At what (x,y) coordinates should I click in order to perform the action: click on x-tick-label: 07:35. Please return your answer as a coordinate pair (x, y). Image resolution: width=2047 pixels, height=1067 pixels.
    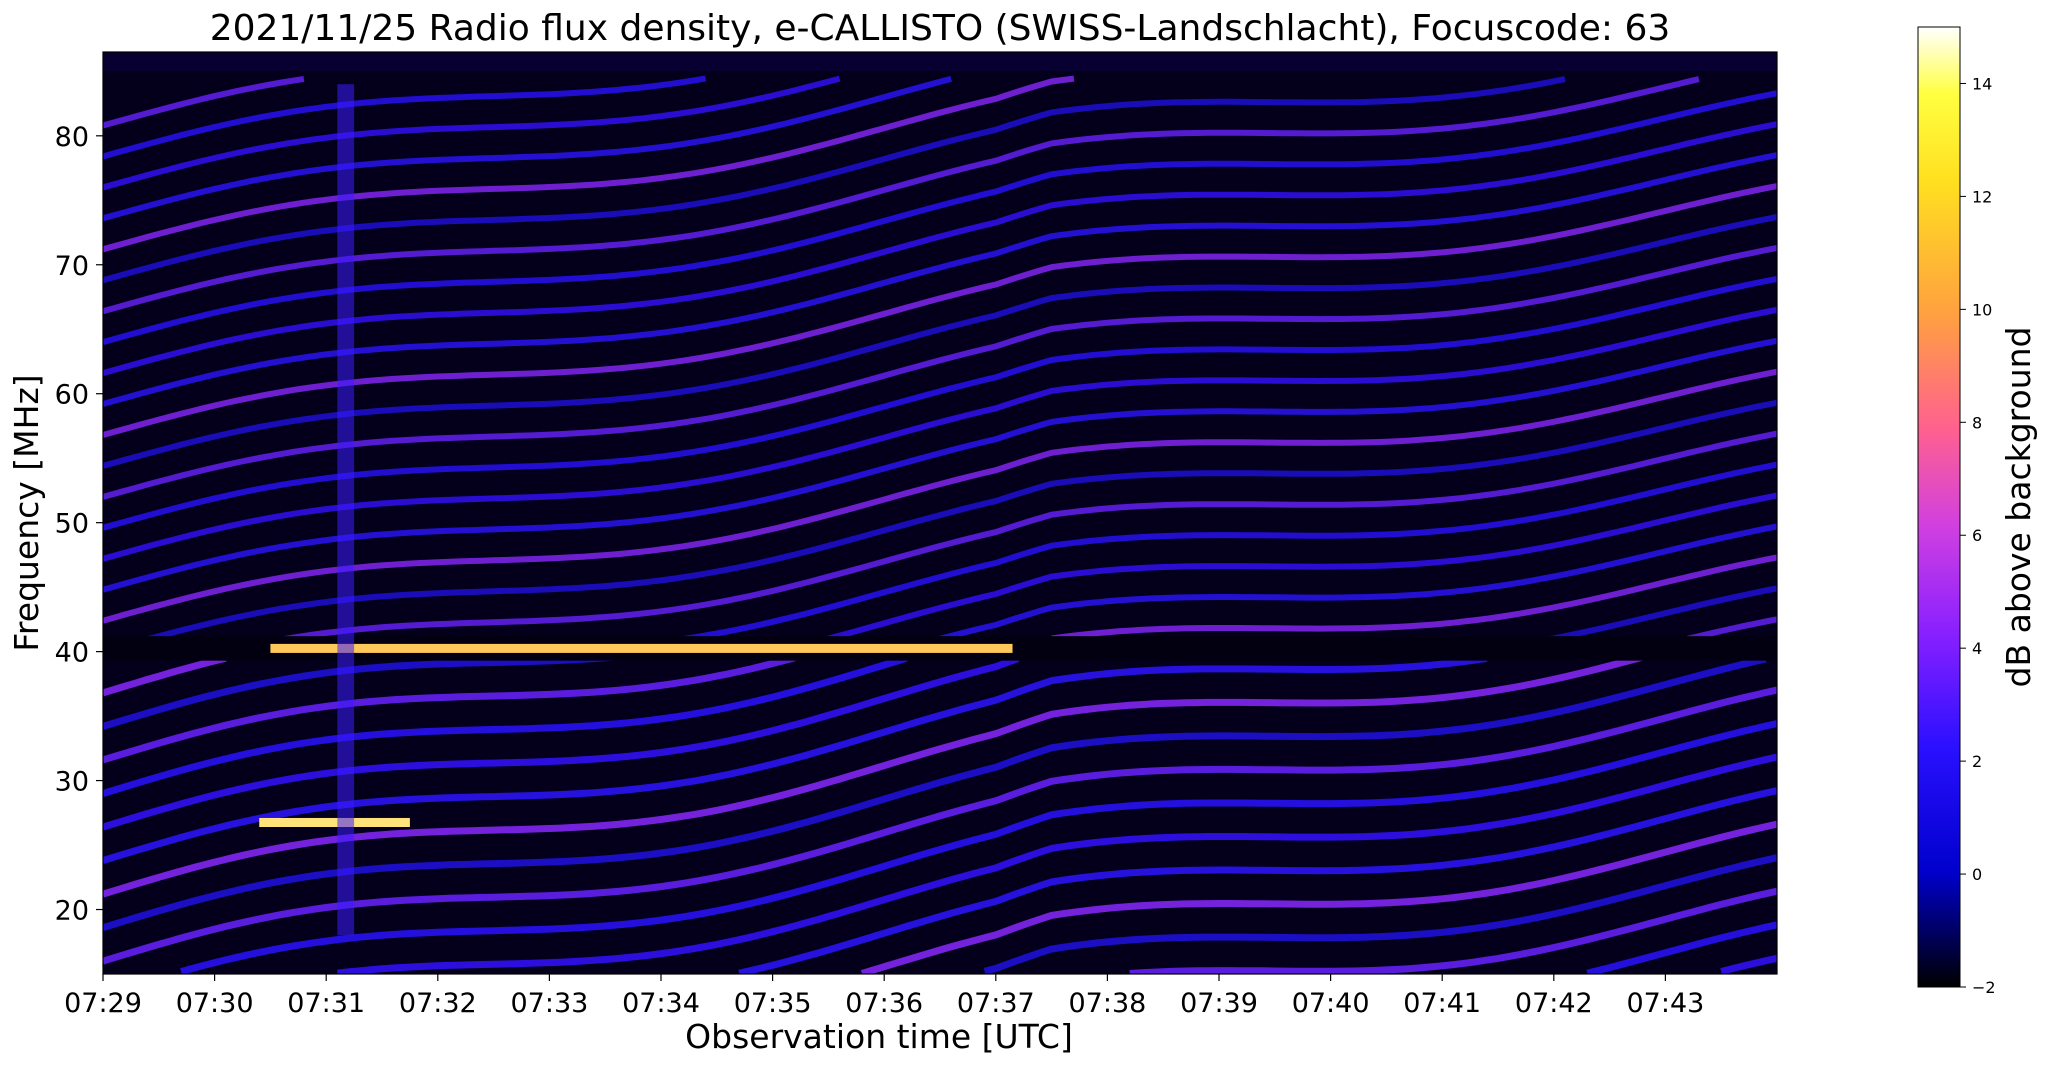
    Looking at the image, I should click on (773, 1003).